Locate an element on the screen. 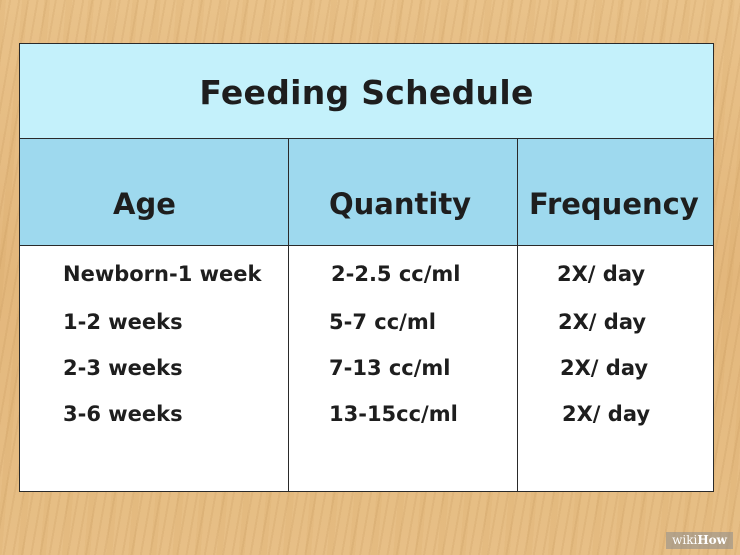 This screenshot has width=740, height=555. quantity-cell: 7-13 cc/ml is located at coordinates (390, 368).